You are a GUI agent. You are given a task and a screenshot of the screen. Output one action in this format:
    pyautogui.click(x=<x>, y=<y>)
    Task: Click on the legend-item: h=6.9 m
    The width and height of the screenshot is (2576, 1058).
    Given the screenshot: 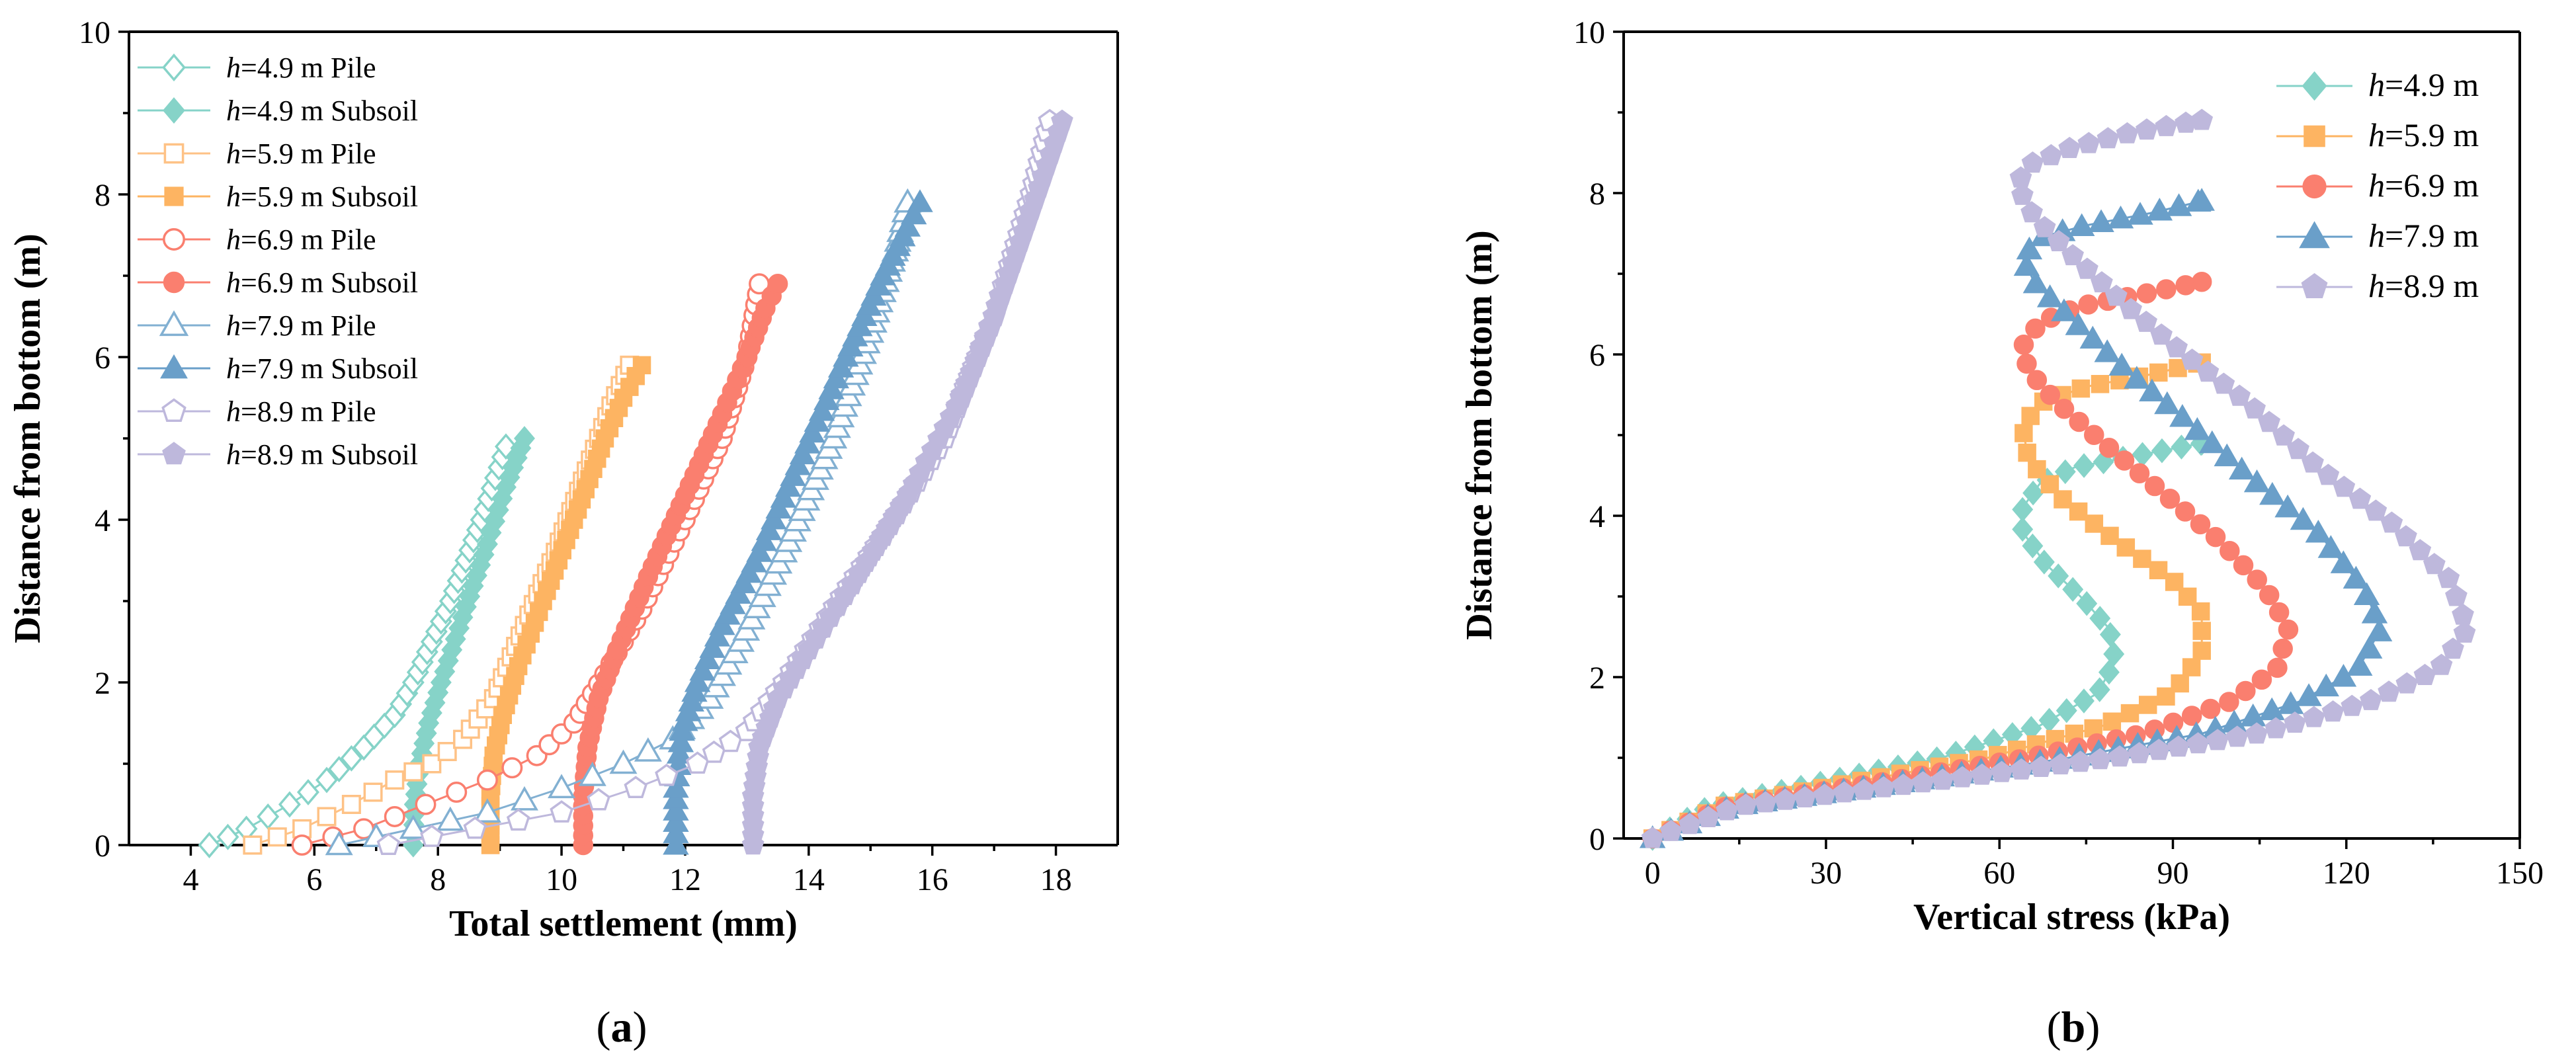 What is the action you would take?
    pyautogui.click(x=2377, y=185)
    